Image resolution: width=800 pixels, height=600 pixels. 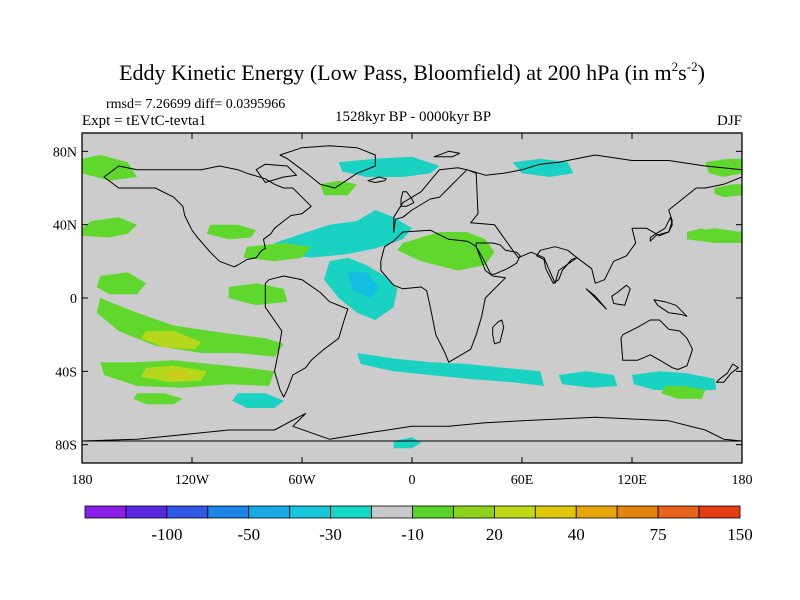 I want to click on y-tick-label: 0, so click(x=73, y=299).